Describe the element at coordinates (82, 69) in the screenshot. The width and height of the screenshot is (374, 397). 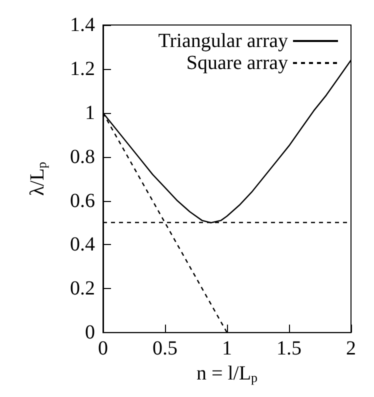
I see `y-tick-label: 1.2` at that location.